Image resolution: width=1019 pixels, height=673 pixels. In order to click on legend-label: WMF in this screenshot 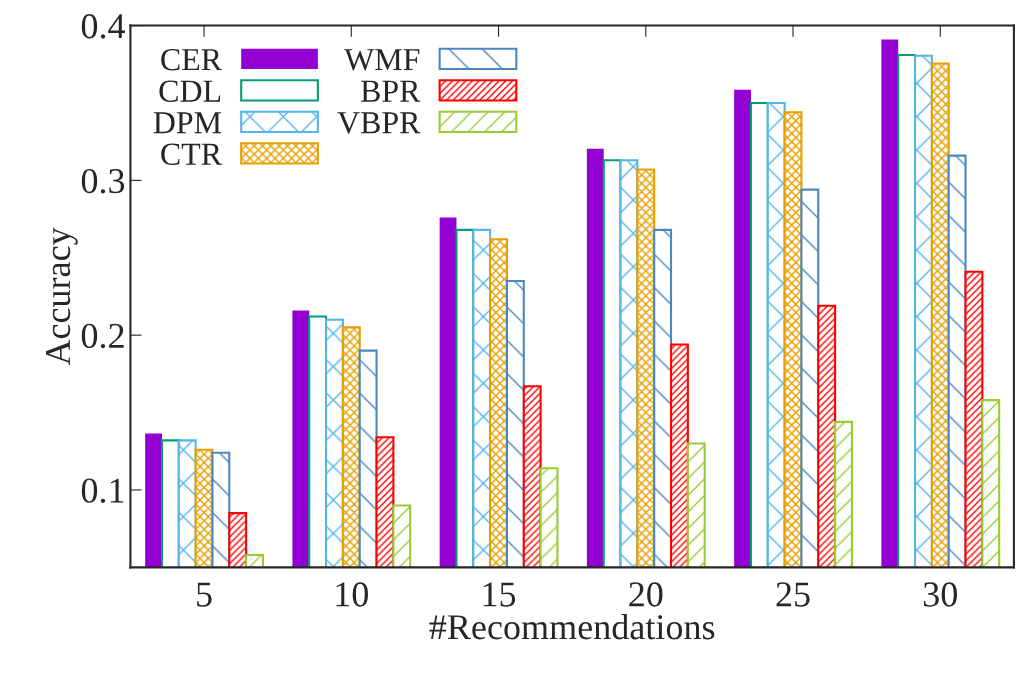, I will do `click(382, 60)`.